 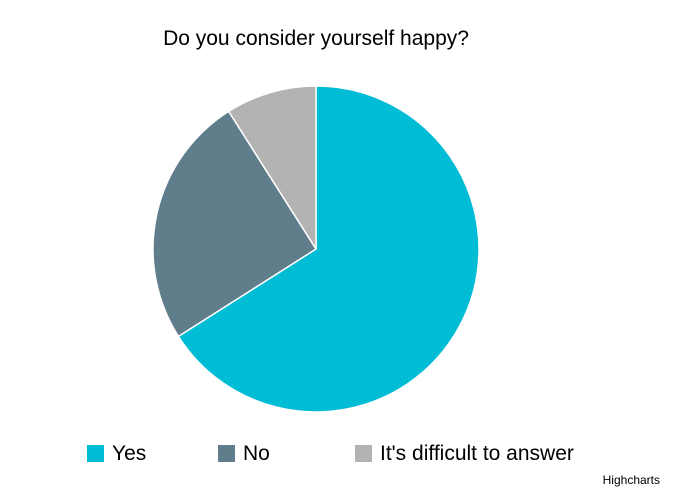 I want to click on legend-label-2: It's difficult to answer, so click(x=477, y=453).